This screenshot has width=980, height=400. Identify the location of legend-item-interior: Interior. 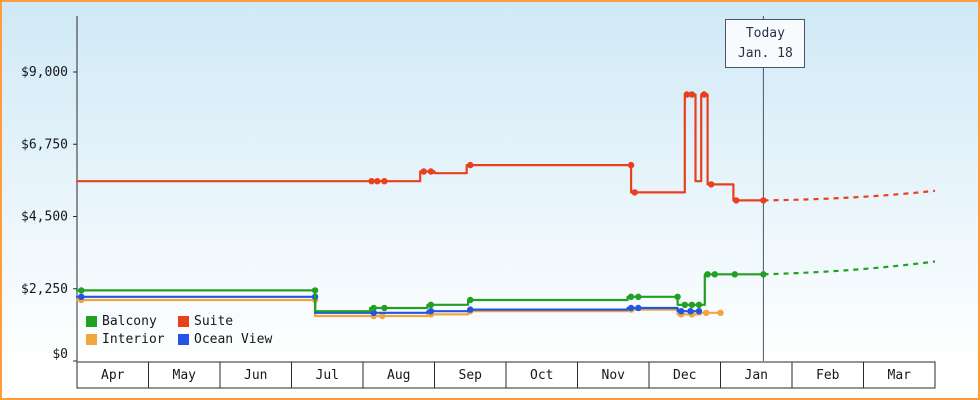
(132, 339).